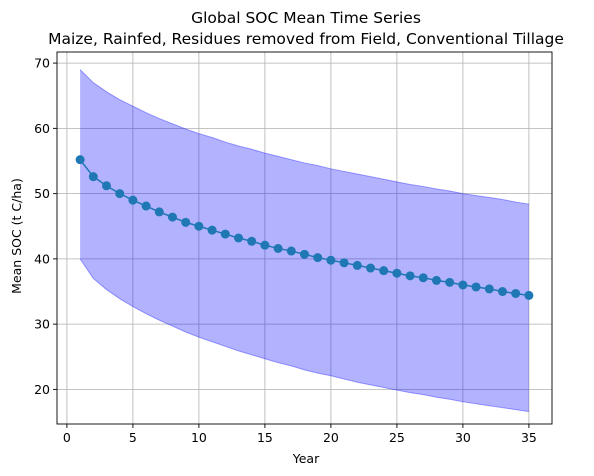  What do you see at coordinates (42, 324) in the screenshot?
I see `y-tick-label: 30` at bounding box center [42, 324].